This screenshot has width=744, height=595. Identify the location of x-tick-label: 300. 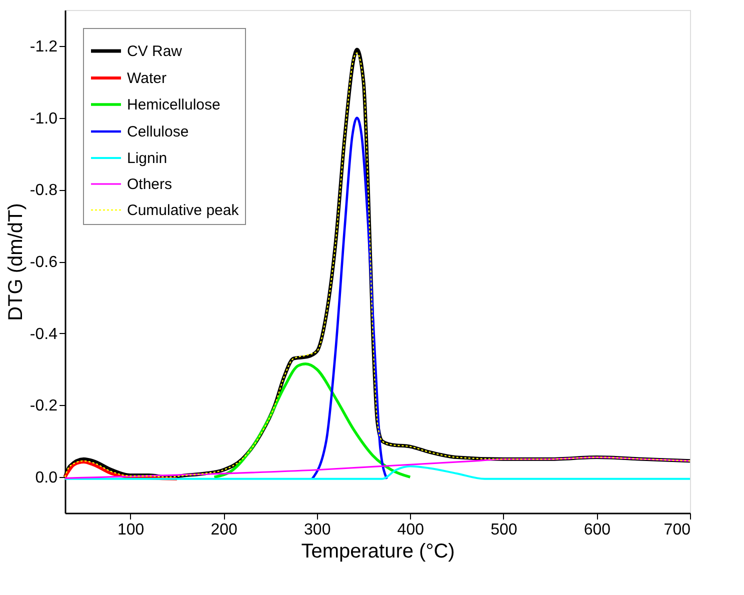
(317, 530).